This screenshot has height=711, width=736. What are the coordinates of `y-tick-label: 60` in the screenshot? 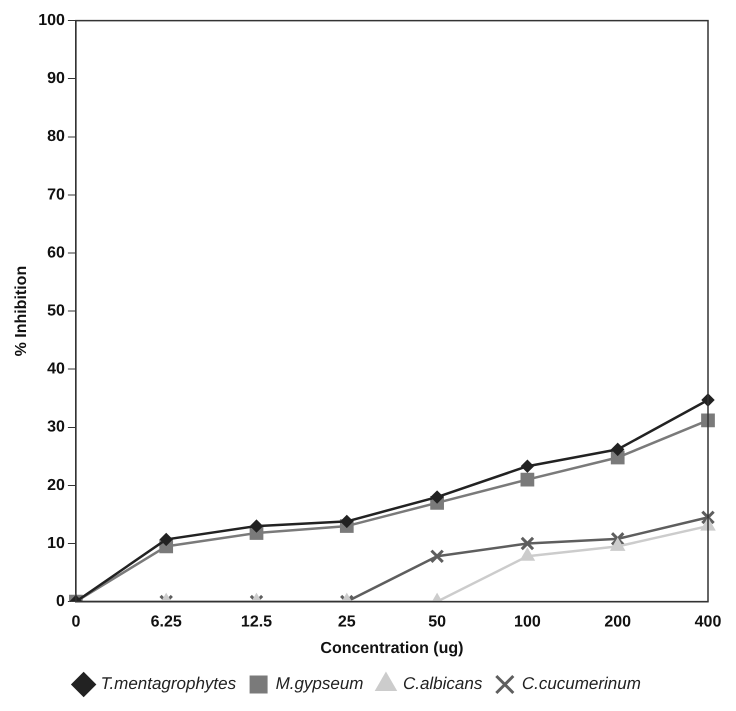 It's located at (56, 253).